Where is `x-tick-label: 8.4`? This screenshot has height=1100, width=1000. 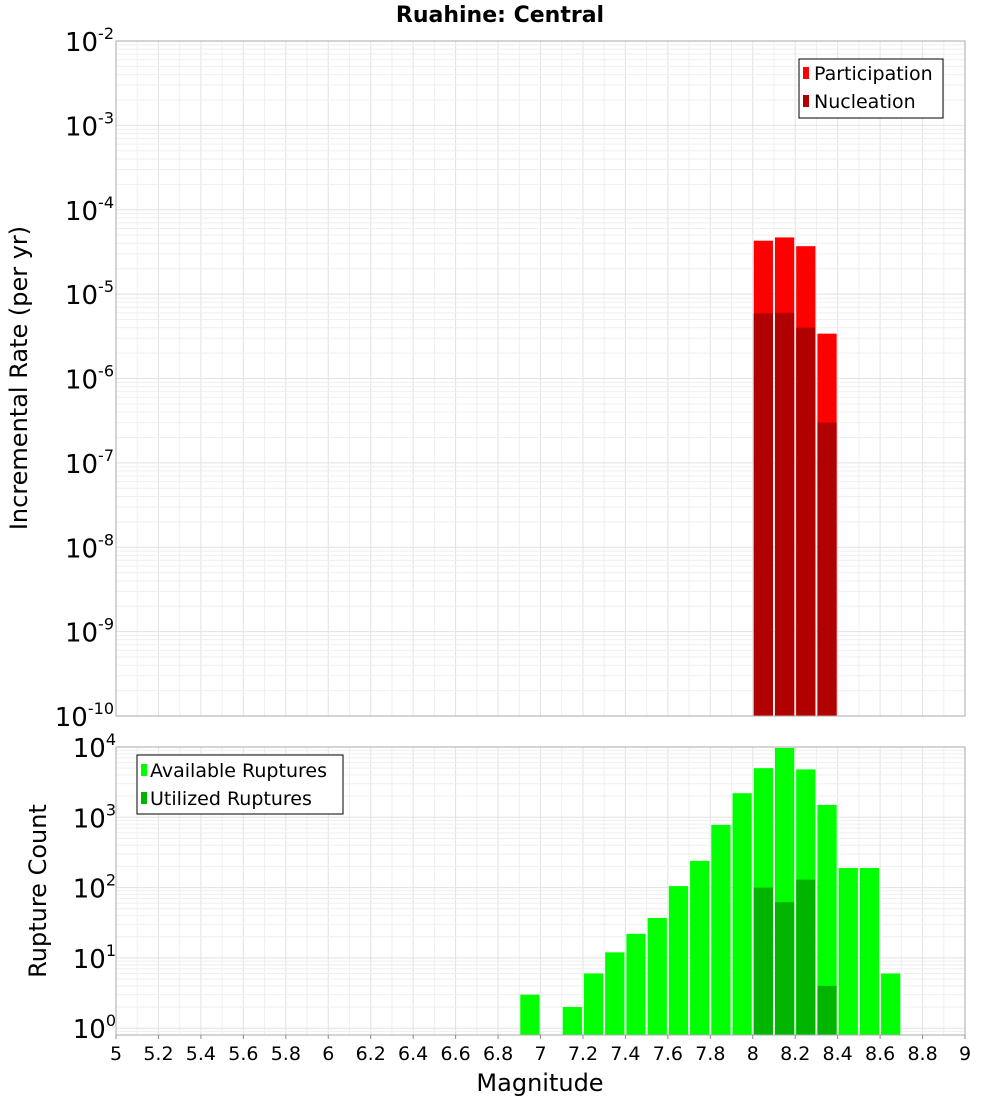
x-tick-label: 8.4 is located at coordinates (838, 1054).